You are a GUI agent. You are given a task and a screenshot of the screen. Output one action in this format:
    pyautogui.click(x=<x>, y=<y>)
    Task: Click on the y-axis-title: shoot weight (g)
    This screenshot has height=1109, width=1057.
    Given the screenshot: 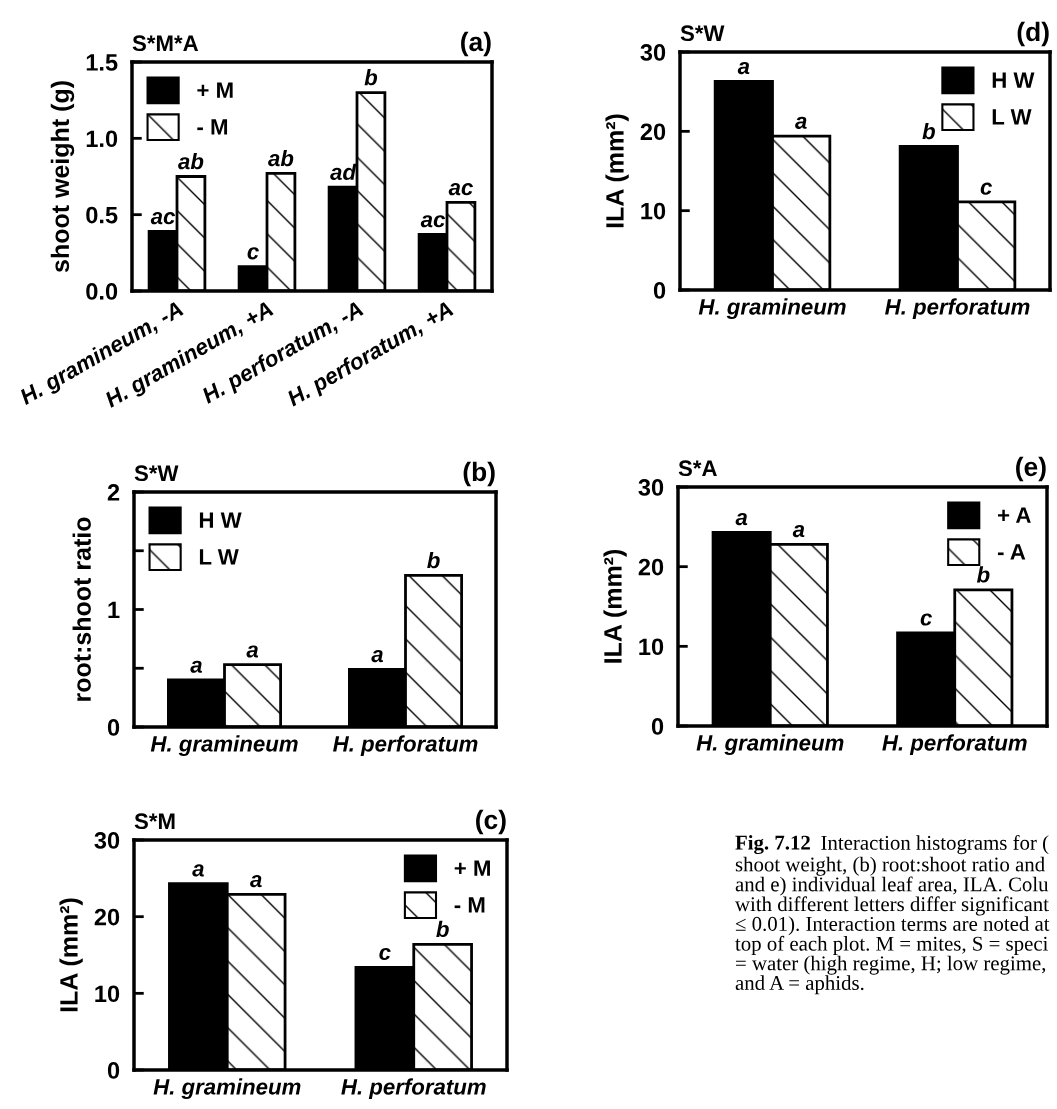 What is the action you would take?
    pyautogui.click(x=62, y=177)
    